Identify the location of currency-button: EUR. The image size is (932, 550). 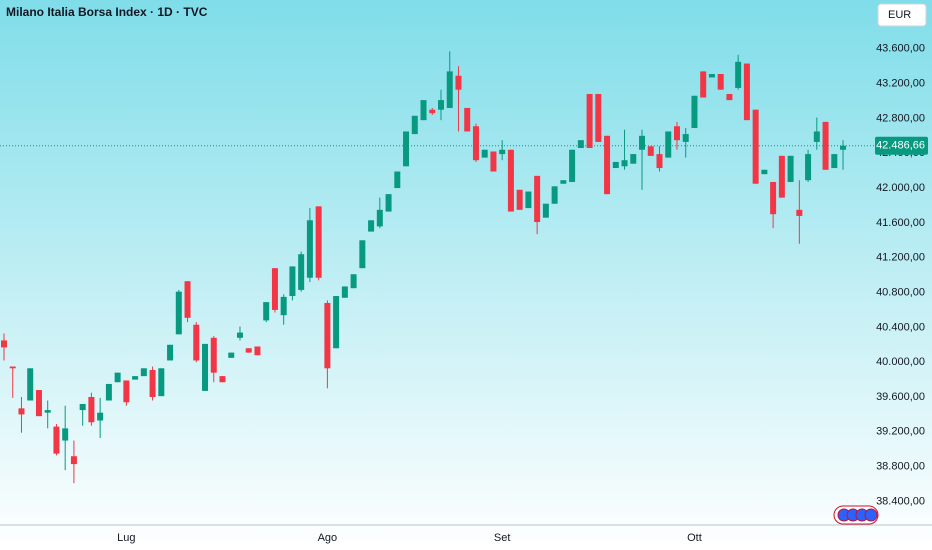
(902, 15).